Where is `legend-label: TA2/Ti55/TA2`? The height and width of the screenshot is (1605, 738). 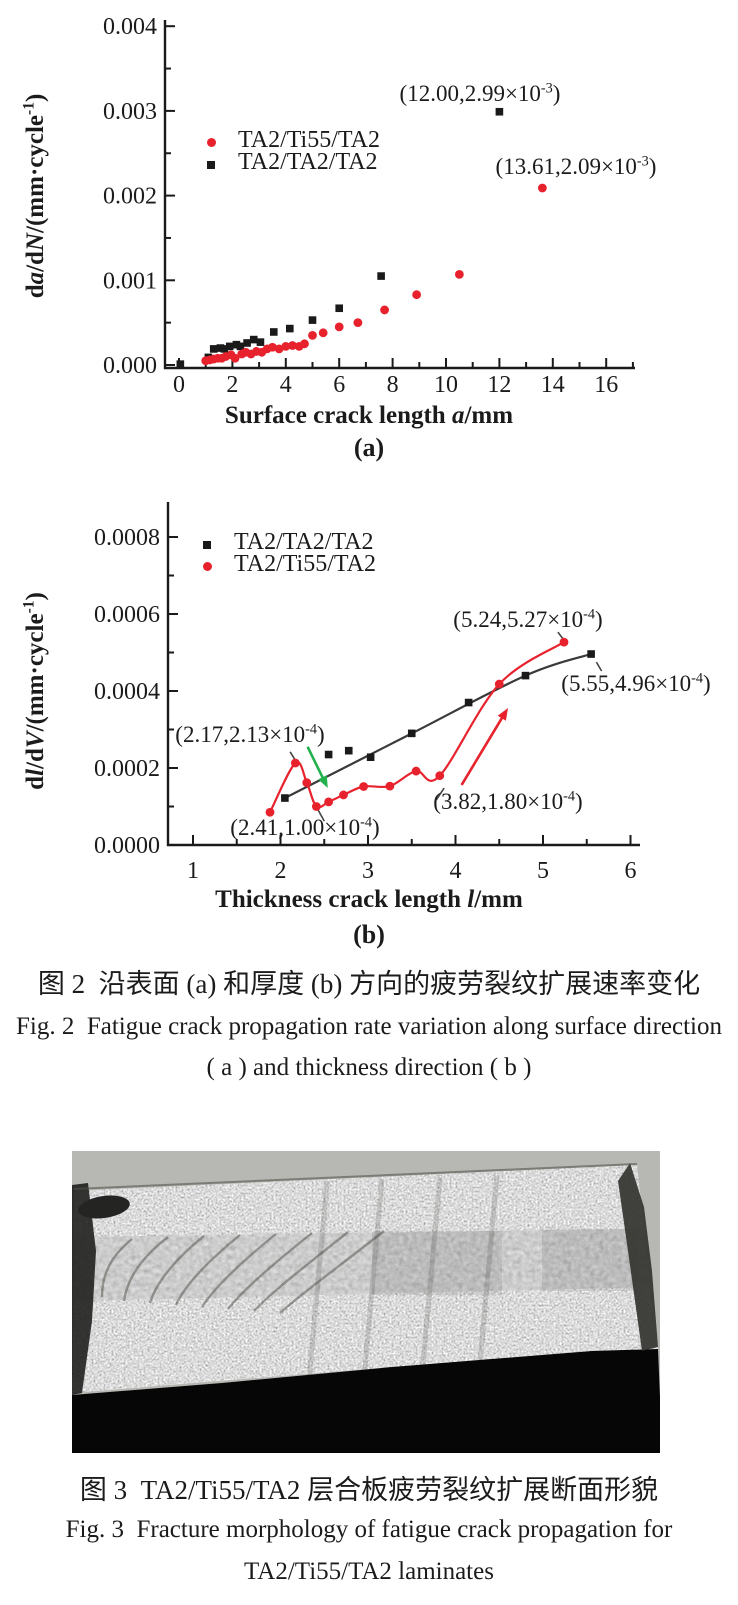 legend-label: TA2/Ti55/TA2 is located at coordinates (309, 139).